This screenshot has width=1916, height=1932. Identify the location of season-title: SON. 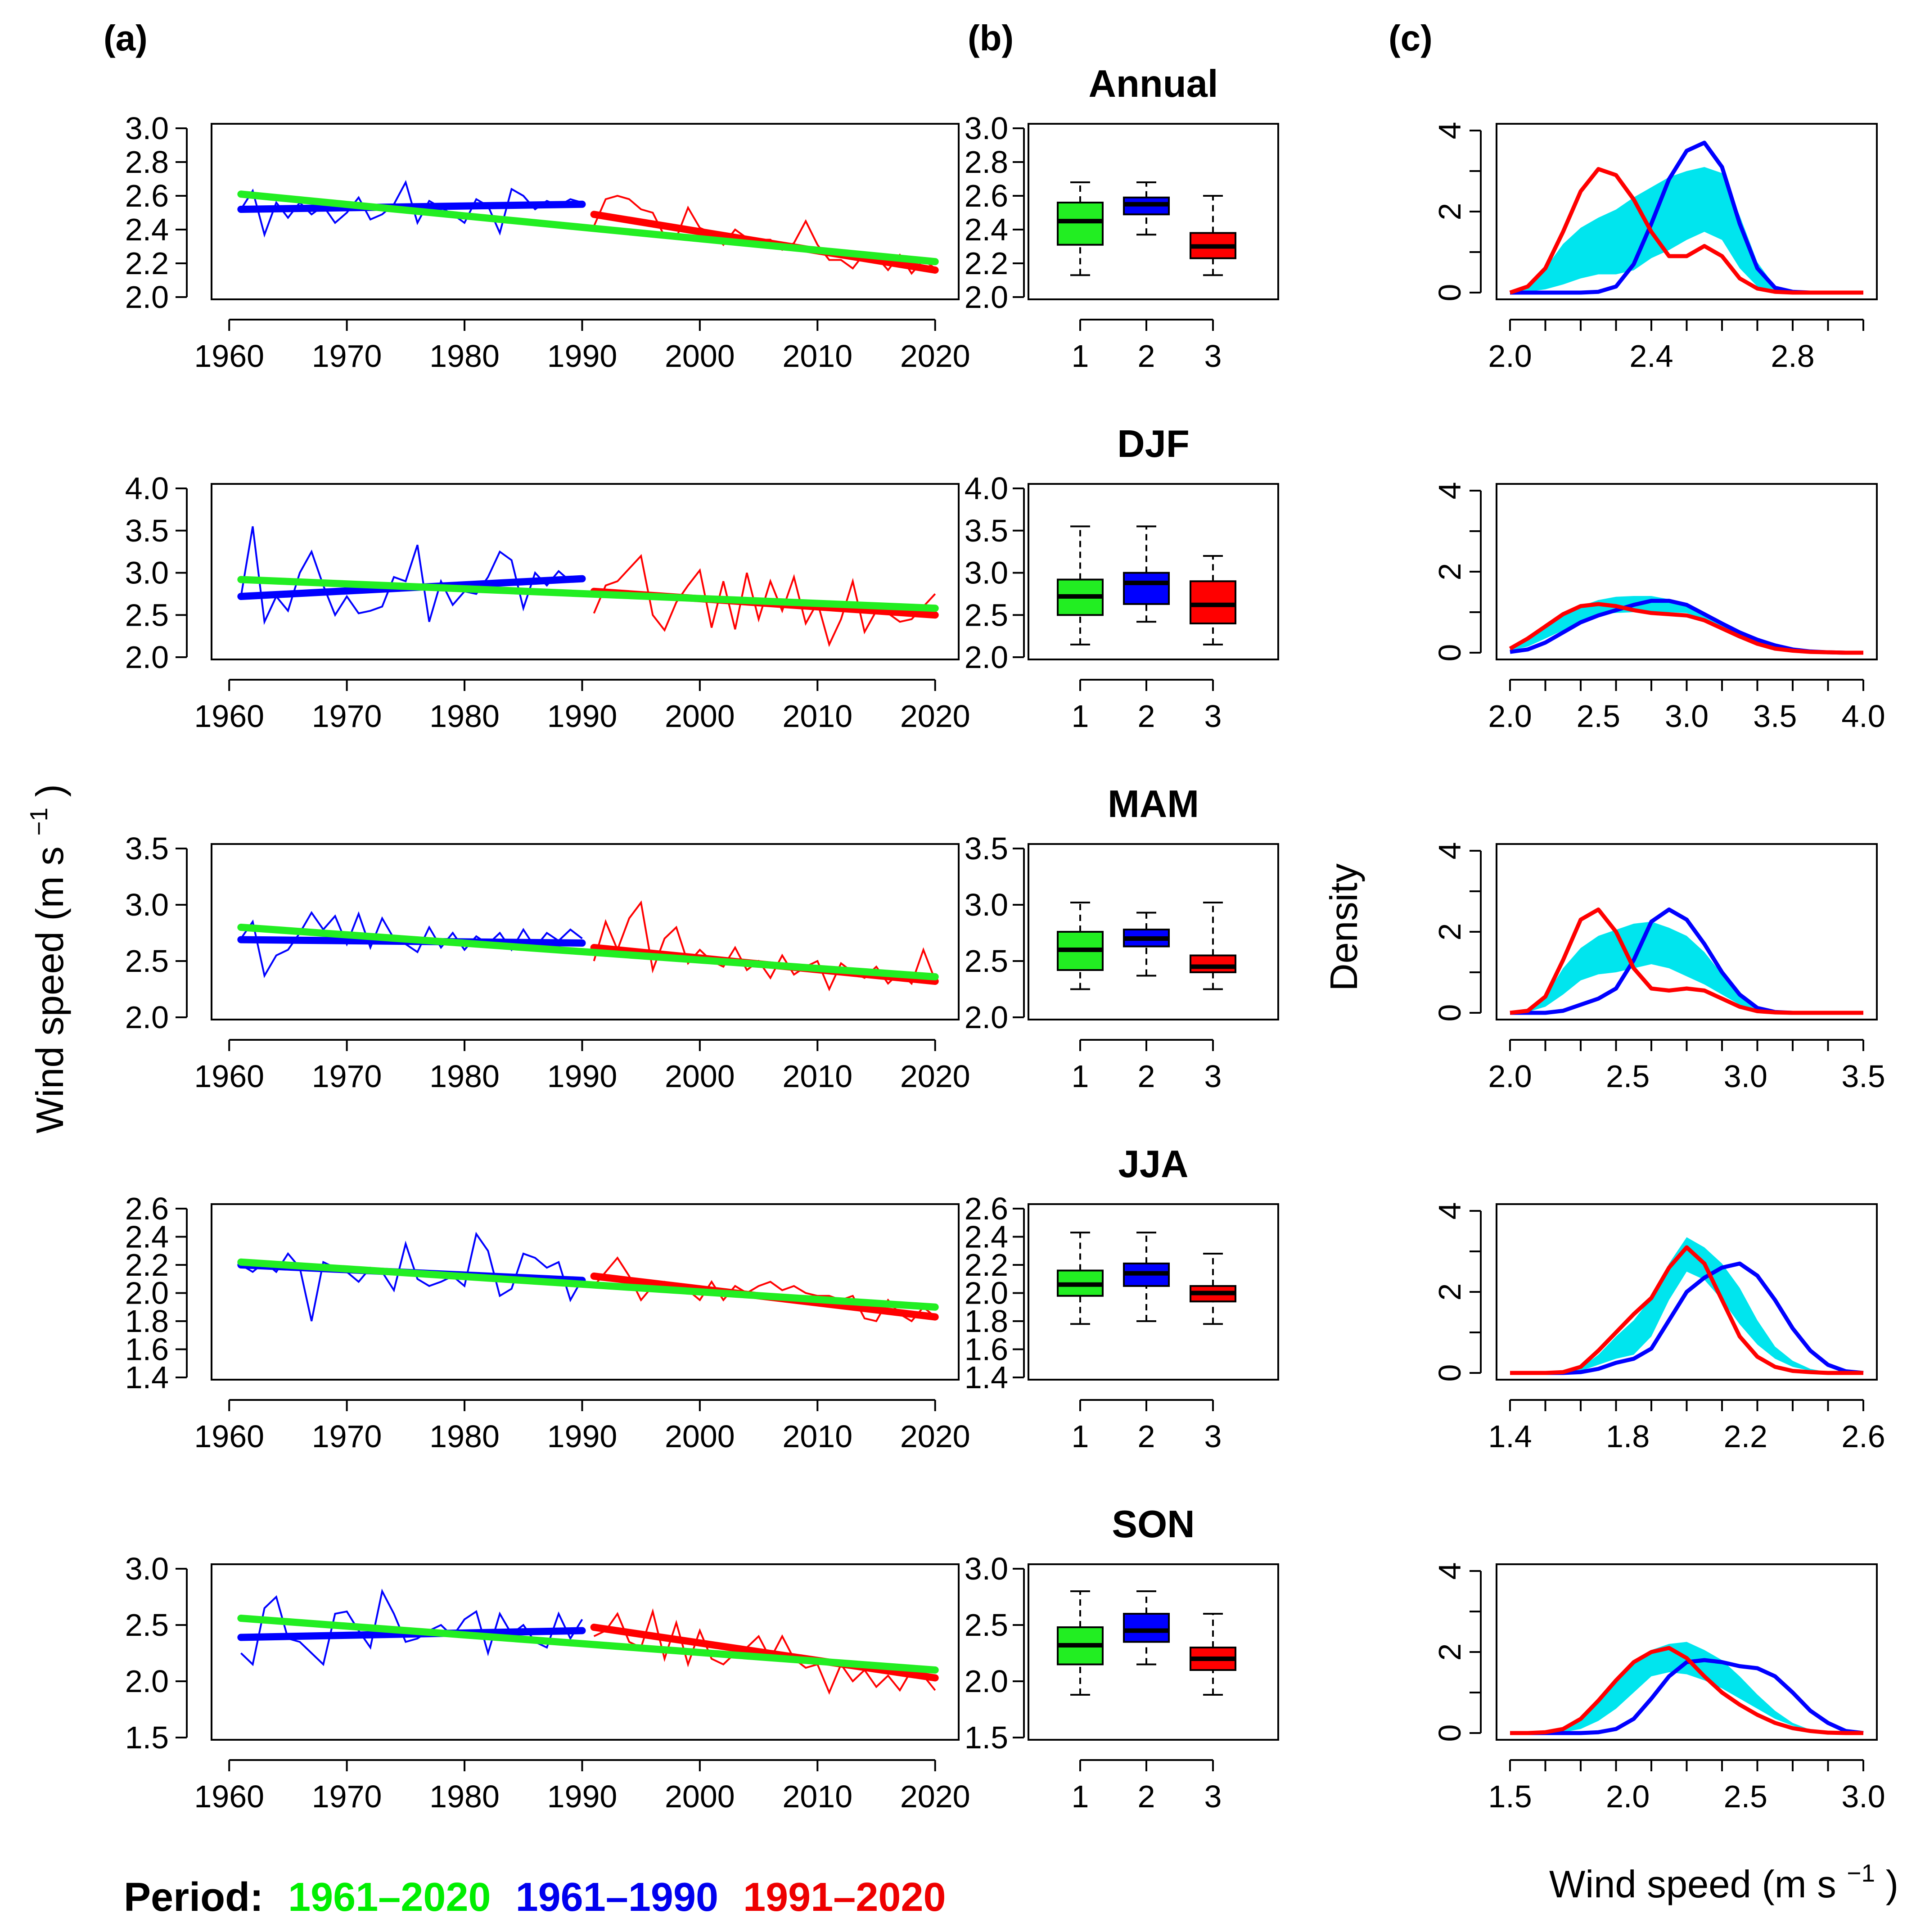
(1153, 1524).